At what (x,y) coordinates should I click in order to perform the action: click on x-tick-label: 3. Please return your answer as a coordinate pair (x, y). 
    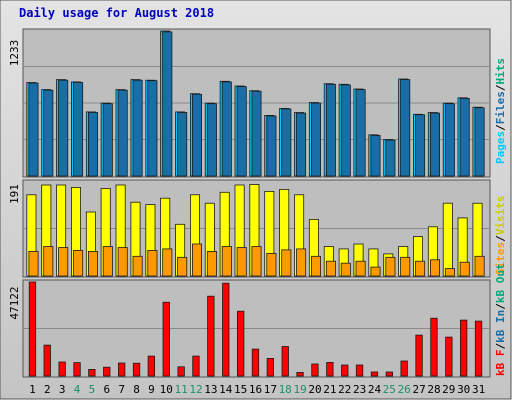
    Looking at the image, I should click on (62, 389).